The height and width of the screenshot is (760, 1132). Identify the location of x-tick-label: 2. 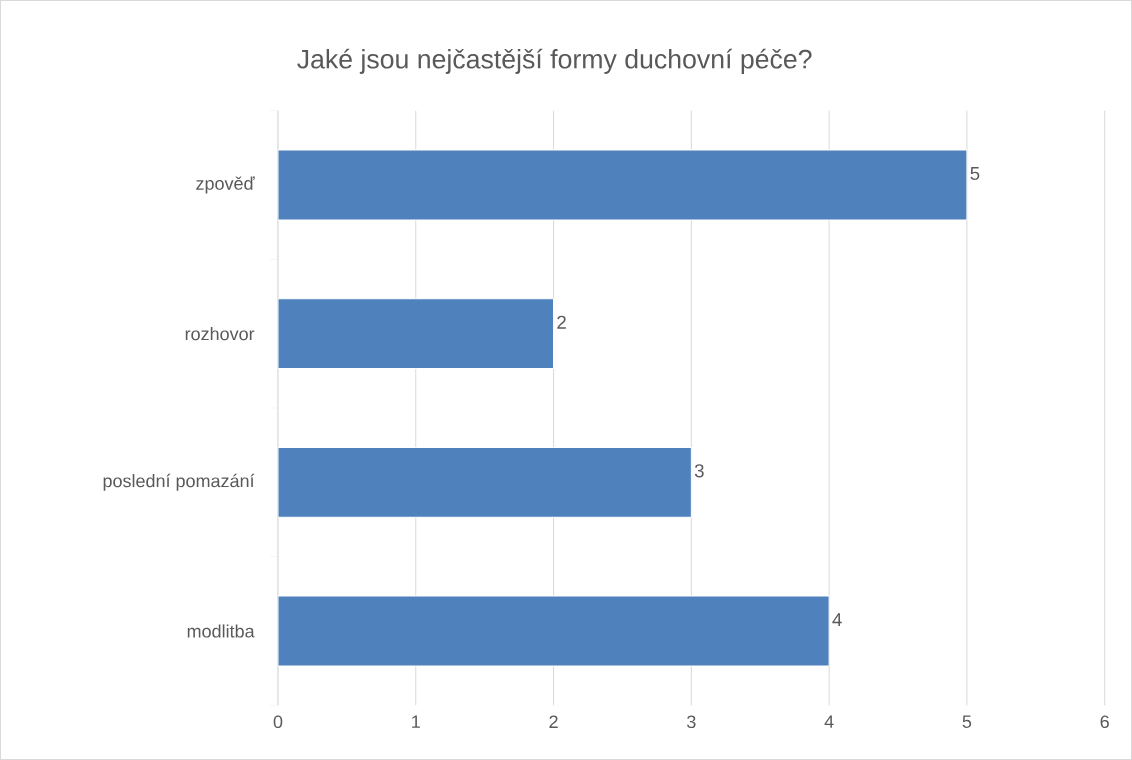
(553, 721).